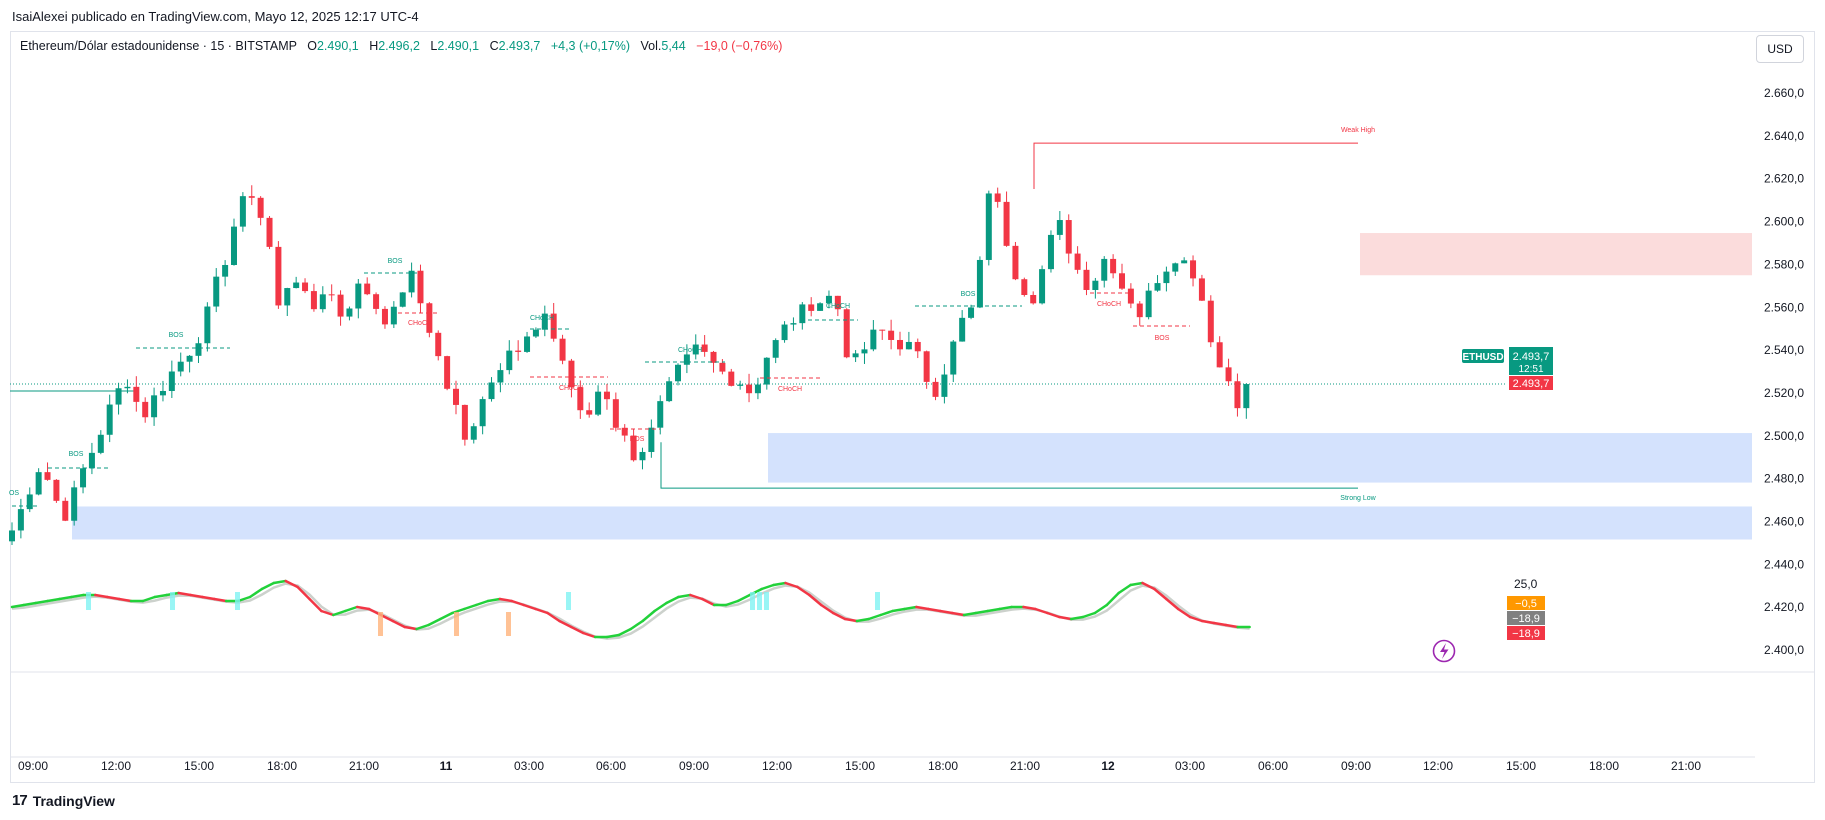  I want to click on tradingview-logo: 17 TradingView, so click(63, 800).